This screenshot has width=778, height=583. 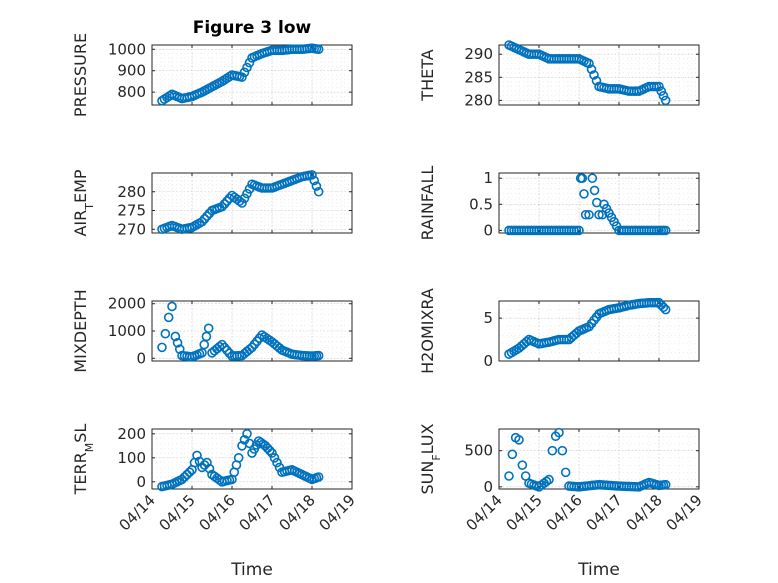 I want to click on ytick-label: 0.5, so click(x=481, y=204).